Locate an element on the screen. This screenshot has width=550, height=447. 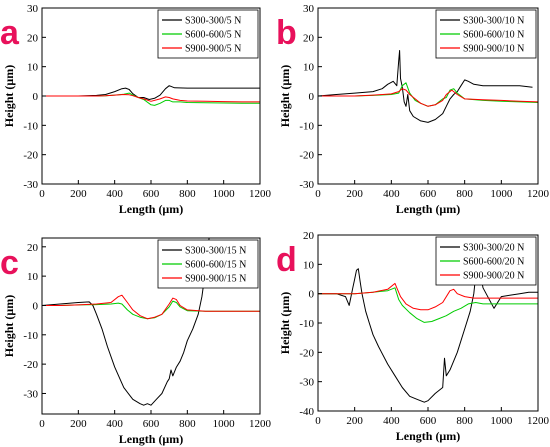
panel-label: d is located at coordinates (286, 260).